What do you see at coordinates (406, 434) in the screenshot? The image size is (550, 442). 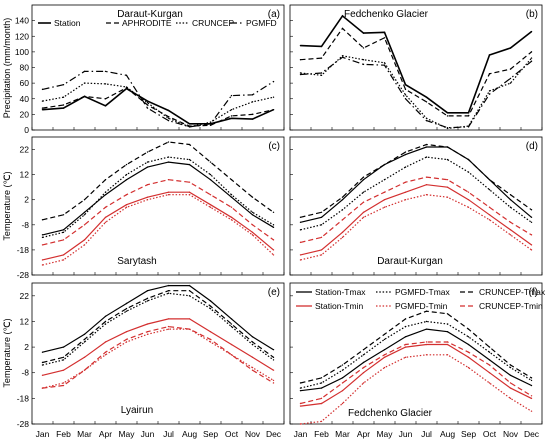 I see `x-tick-label: Jun` at bounding box center [406, 434].